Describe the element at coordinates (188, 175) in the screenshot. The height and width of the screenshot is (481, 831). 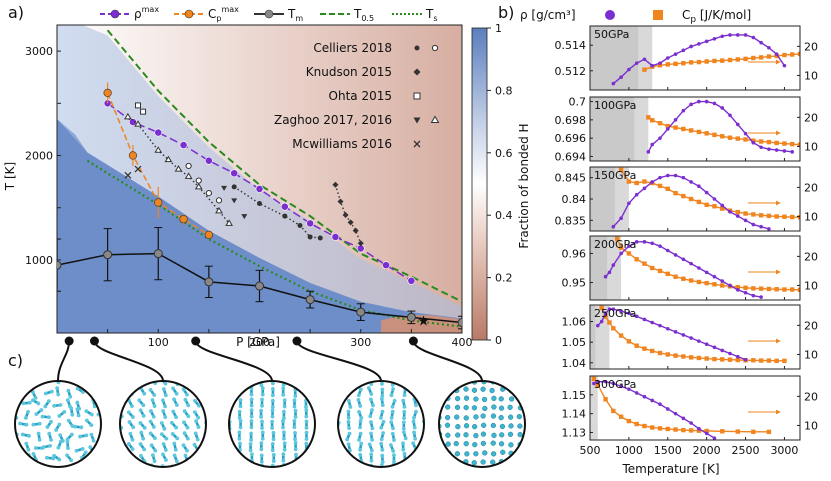
I see `zaghoo-open-point` at that location.